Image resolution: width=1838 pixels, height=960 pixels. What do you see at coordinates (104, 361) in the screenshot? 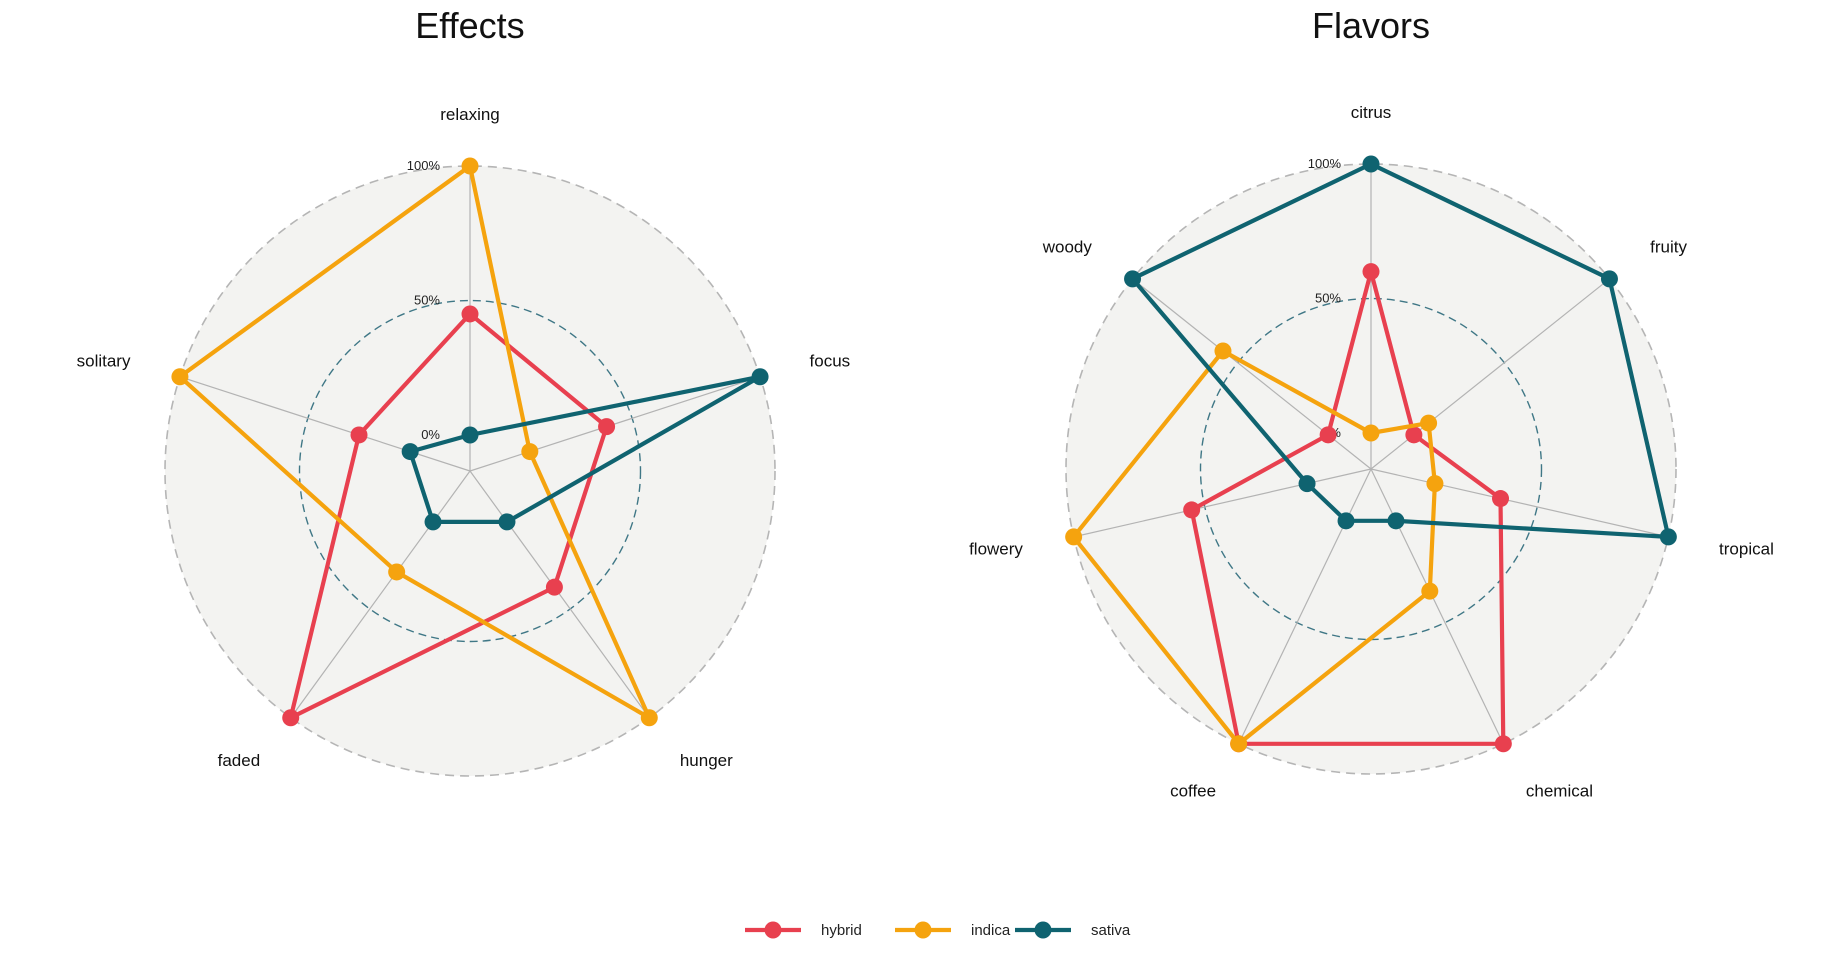
I see `axis-label-solitary: solitary` at bounding box center [104, 361].